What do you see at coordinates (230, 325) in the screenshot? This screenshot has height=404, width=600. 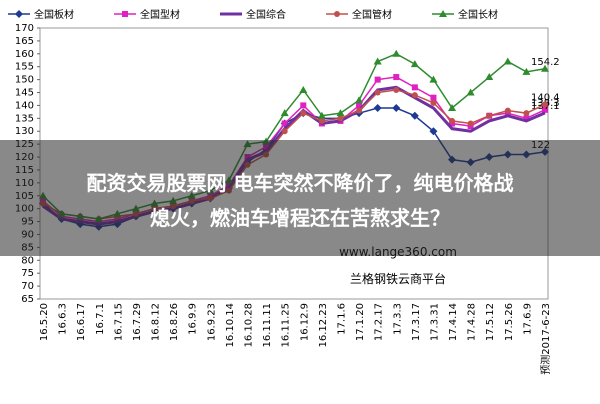 I see `x-tick-label: 16.10.14` at bounding box center [230, 325].